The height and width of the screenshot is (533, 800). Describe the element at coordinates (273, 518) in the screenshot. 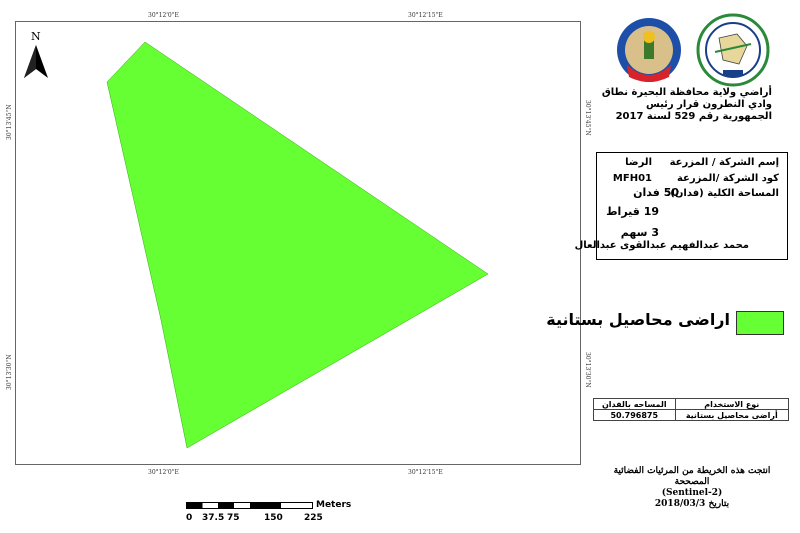

I see `scale-tick: 150` at that location.